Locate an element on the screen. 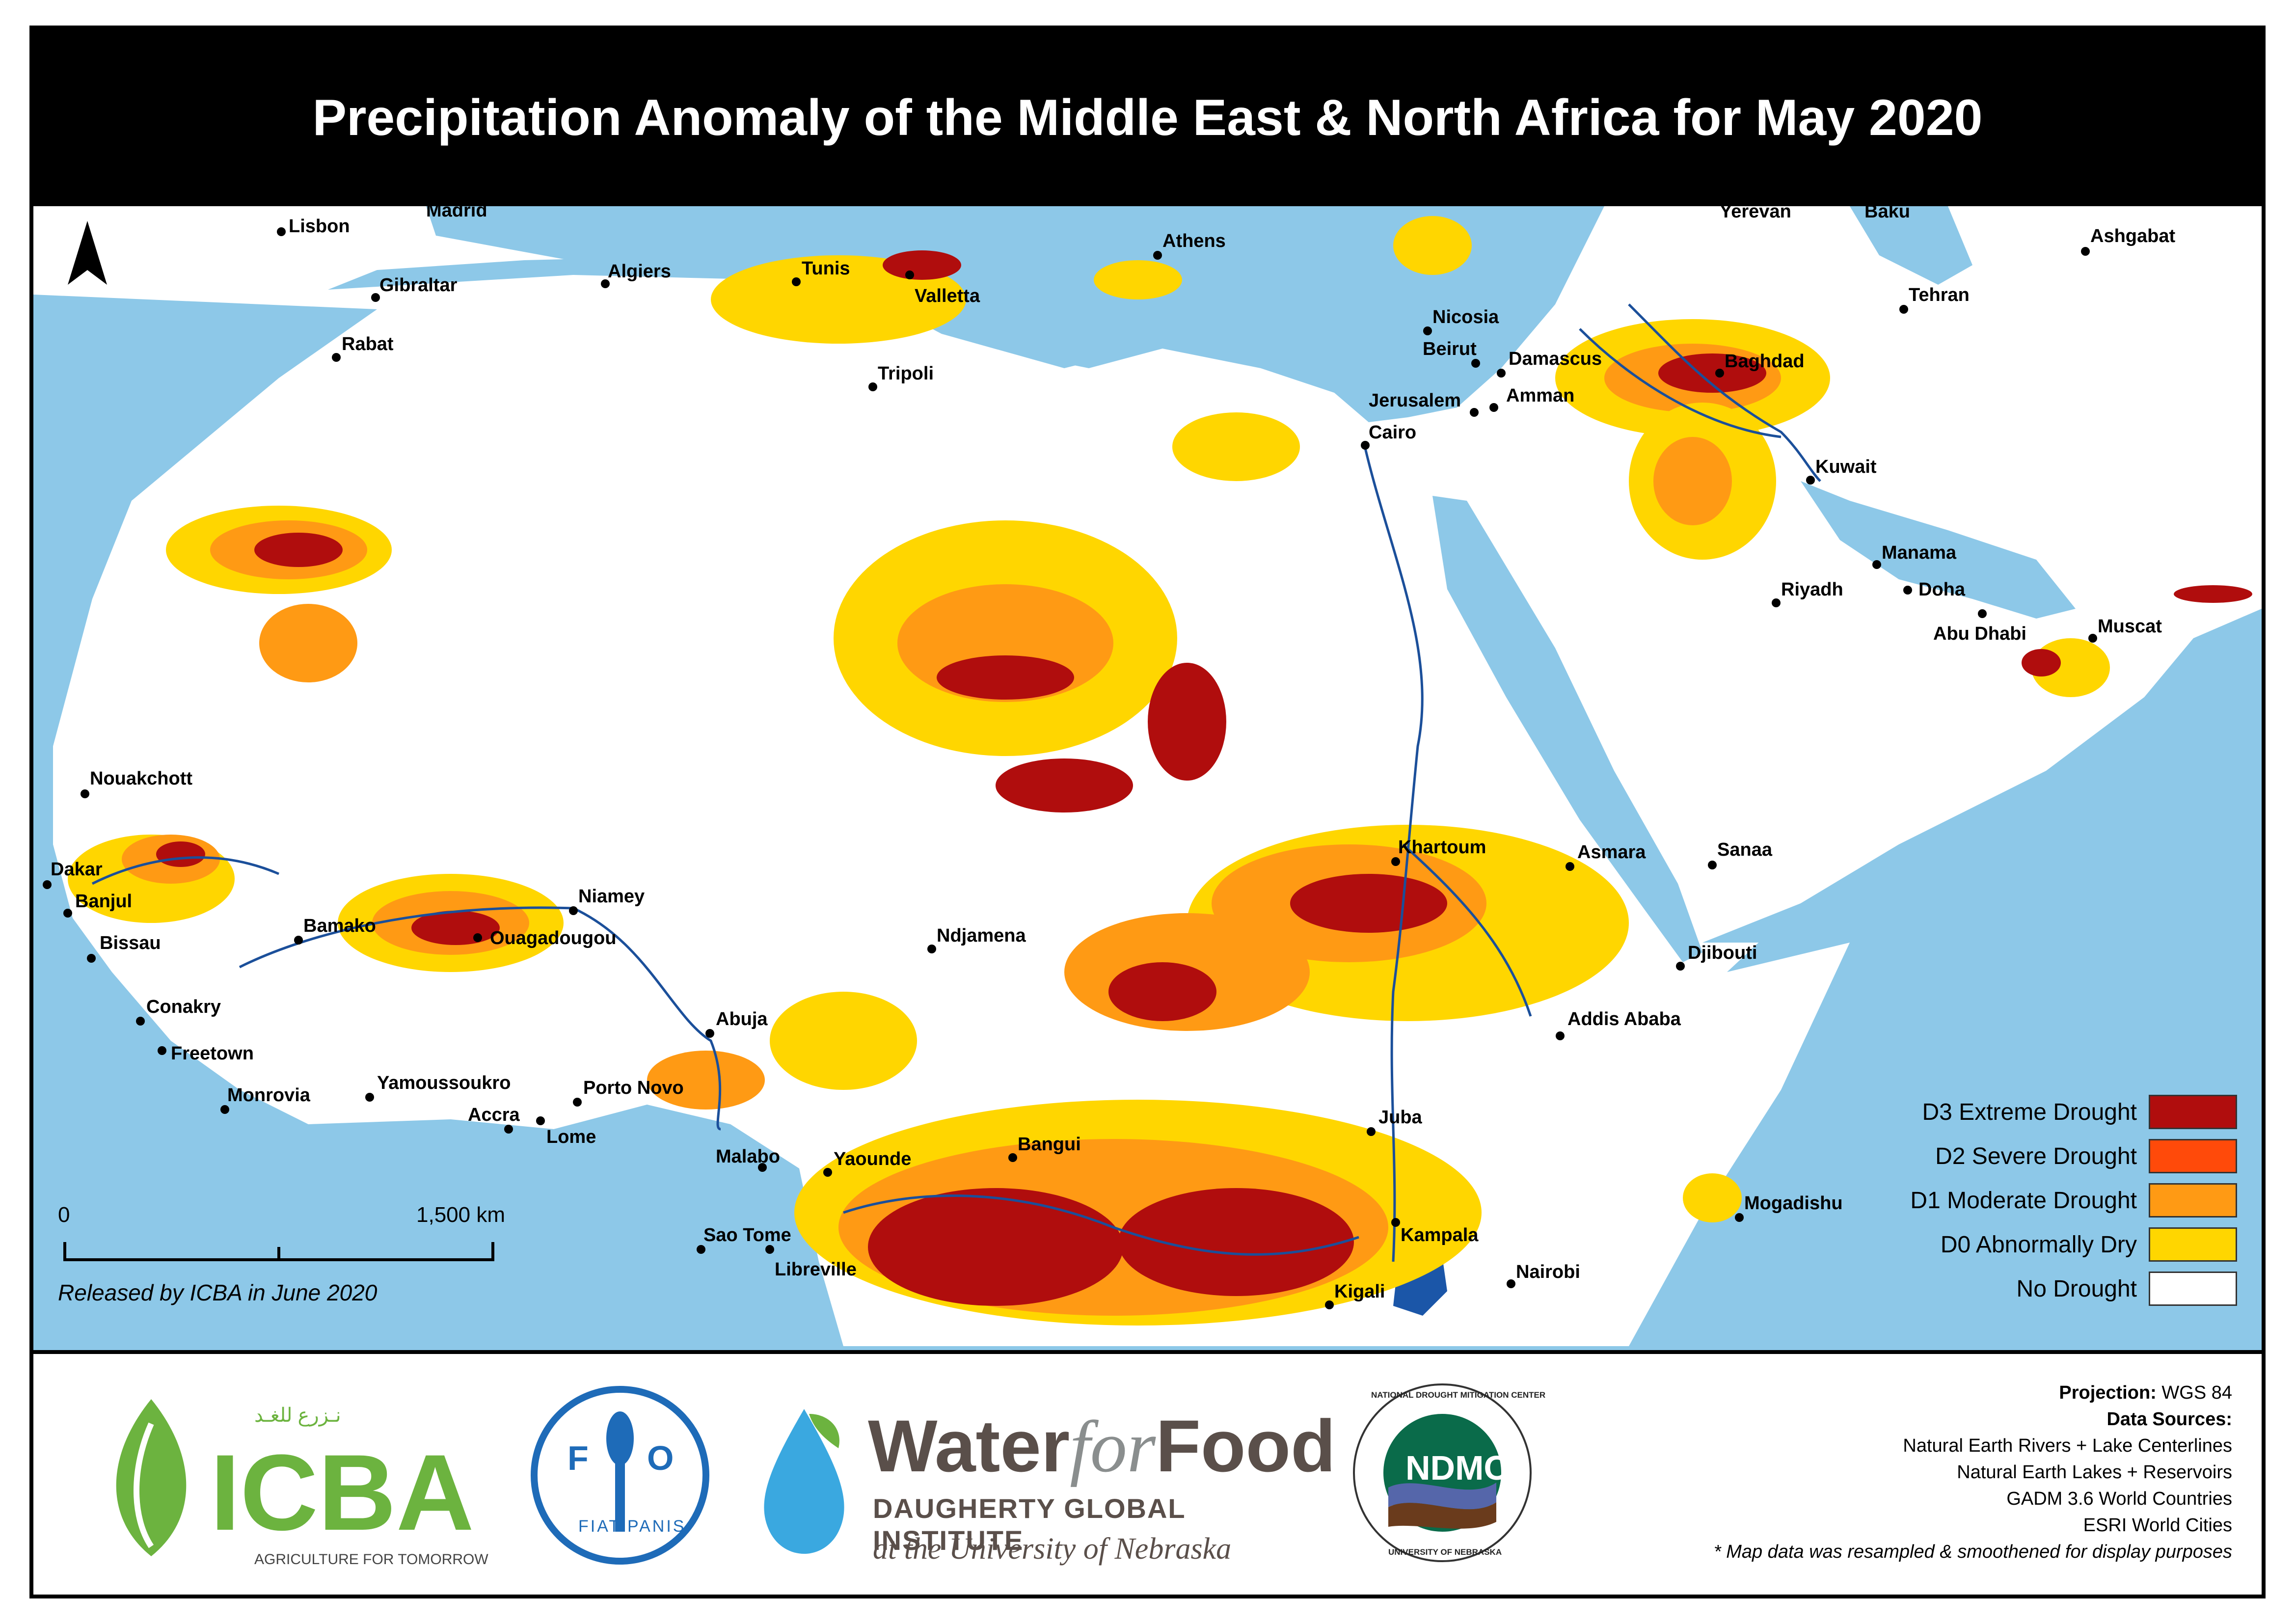 The width and height of the screenshot is (2295, 1624). city-label: Nouakchott is located at coordinates (141, 778).